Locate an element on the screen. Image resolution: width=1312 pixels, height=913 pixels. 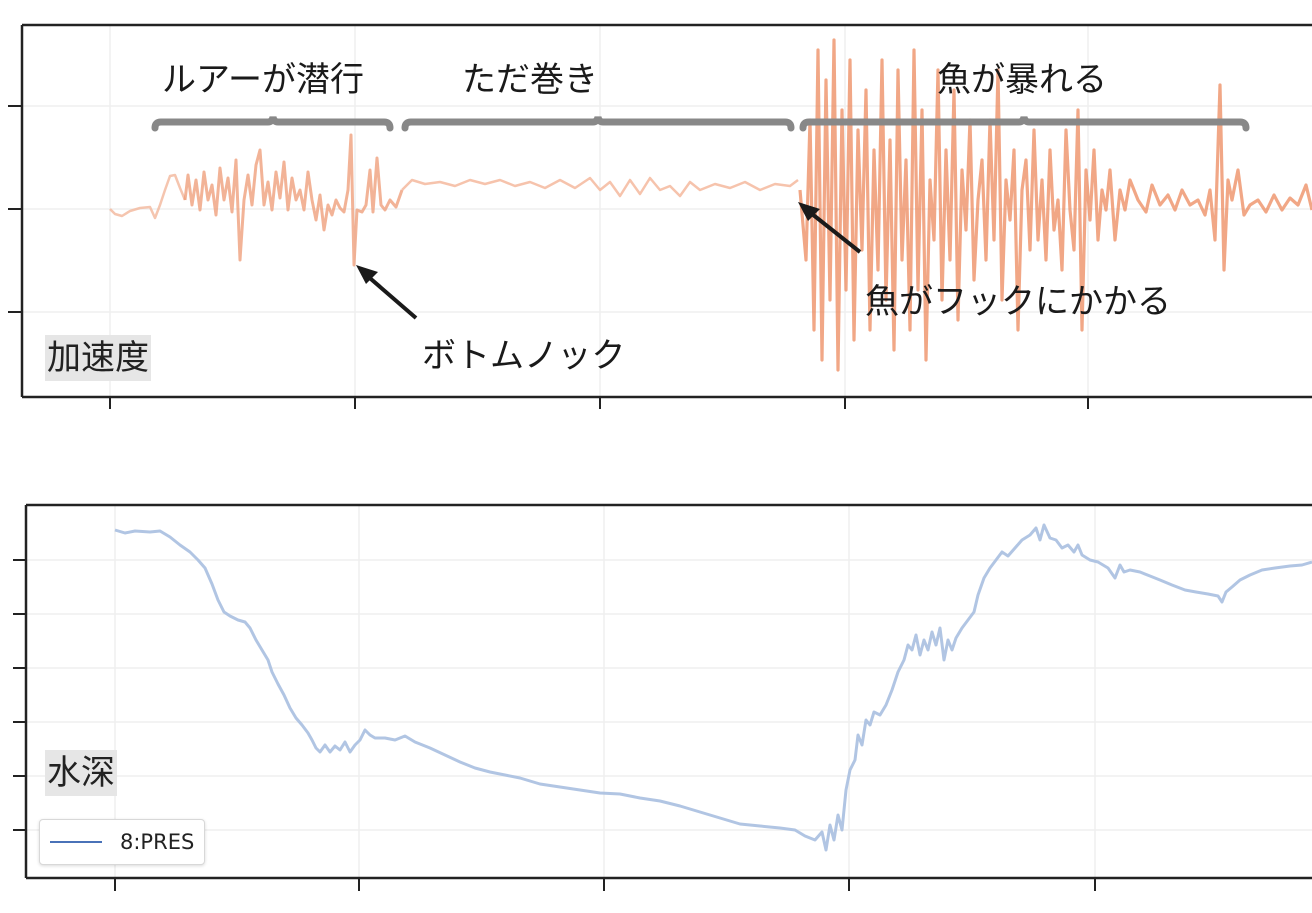
brace-lure-descent is located at coordinates (272, 124).